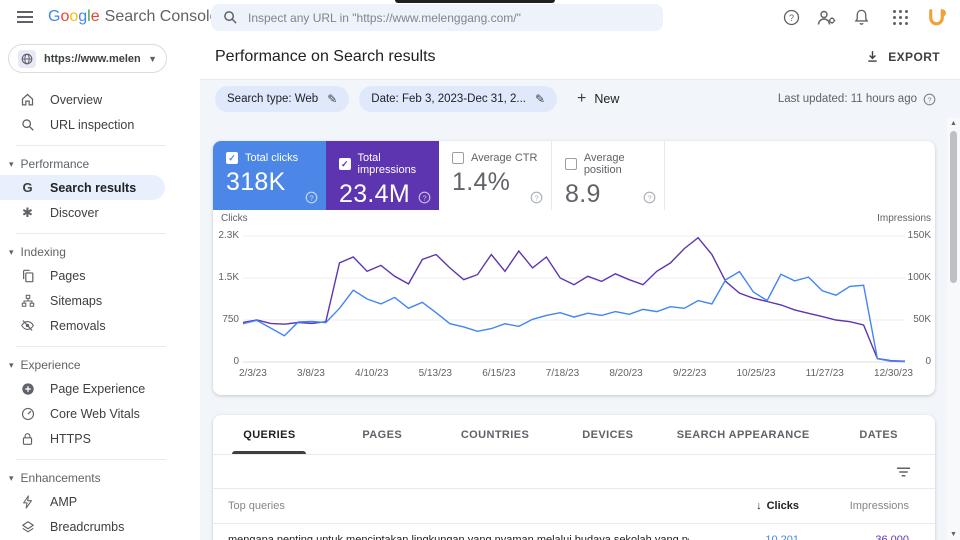 This screenshot has height=540, width=960. Describe the element at coordinates (777, 506) in the screenshot. I see `column-clicks-sort: ↓ Clicks` at that location.